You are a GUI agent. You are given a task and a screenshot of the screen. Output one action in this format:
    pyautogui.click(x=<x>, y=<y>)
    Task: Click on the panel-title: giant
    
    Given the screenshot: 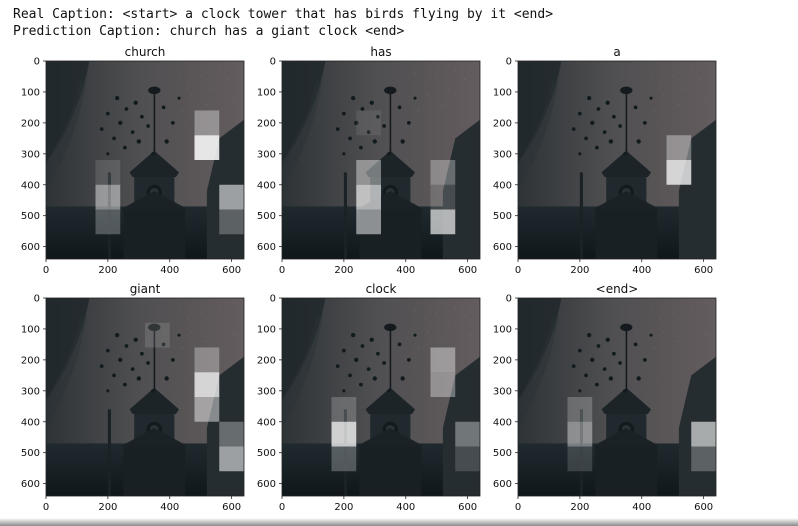 What is the action you would take?
    pyautogui.click(x=145, y=289)
    